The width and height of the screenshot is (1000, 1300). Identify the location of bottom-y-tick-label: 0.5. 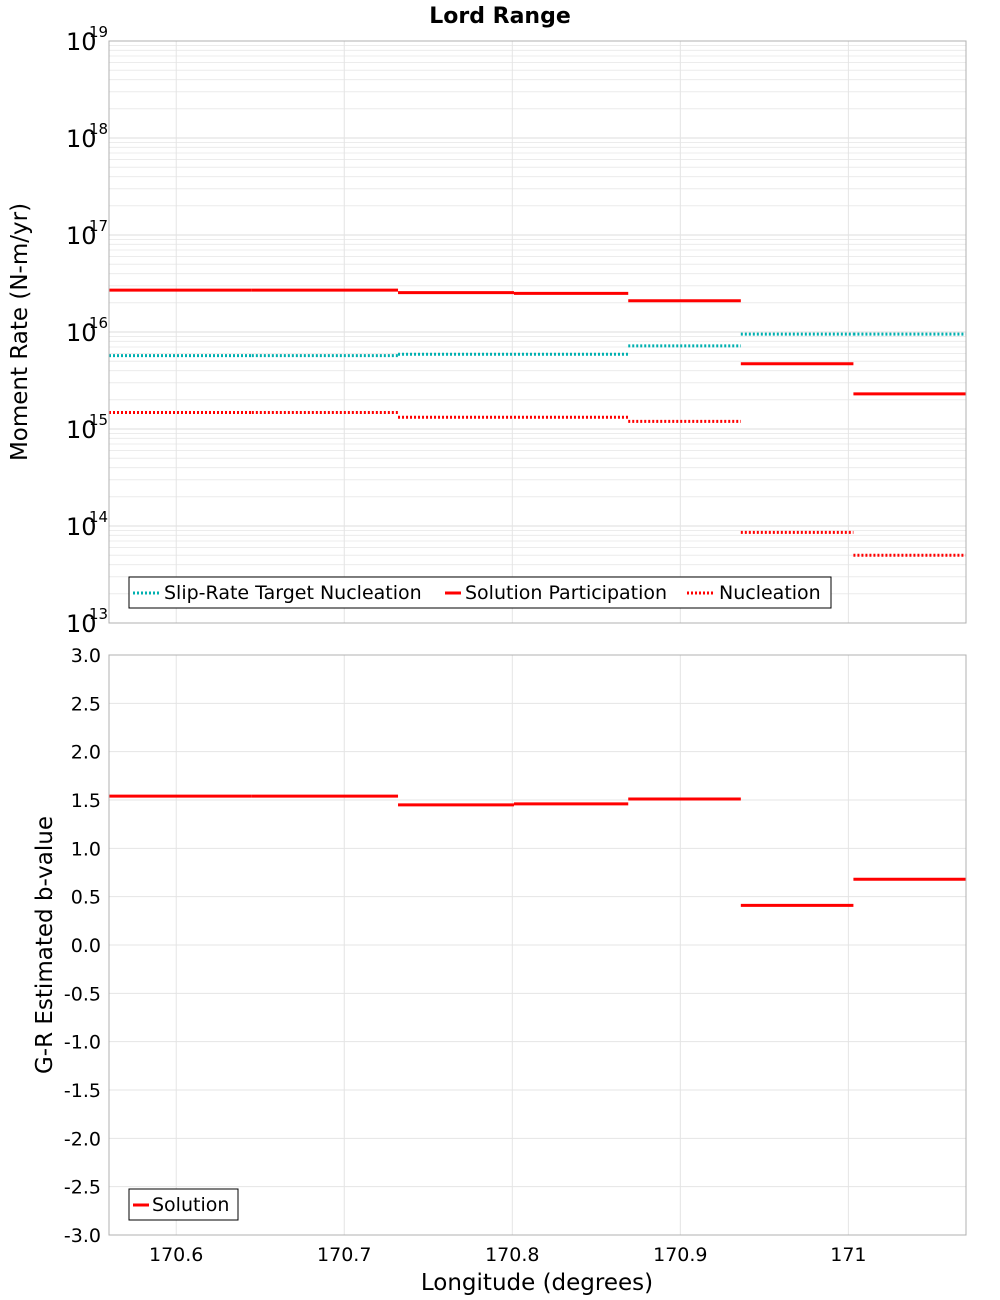
(86, 898).